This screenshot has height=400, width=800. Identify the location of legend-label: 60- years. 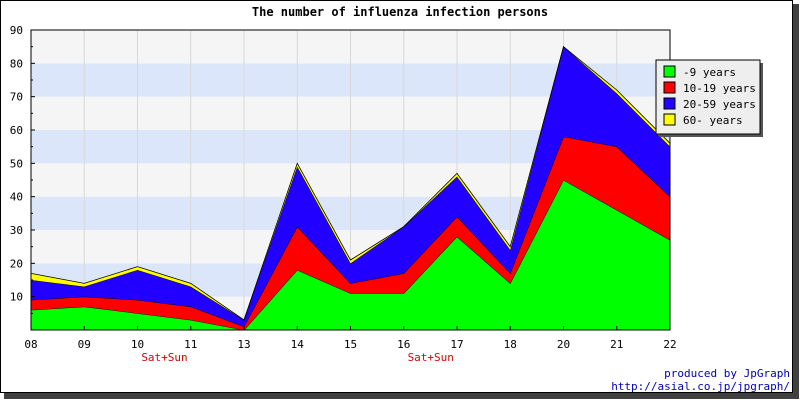
(713, 120).